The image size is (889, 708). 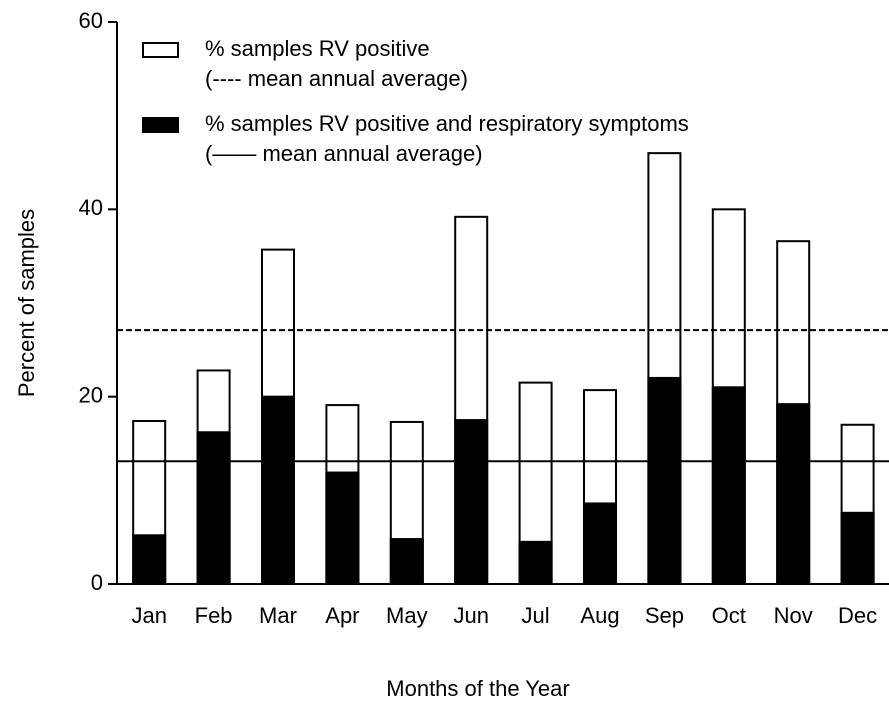 I want to click on legend-label: % samples RV positive, so click(x=317, y=48).